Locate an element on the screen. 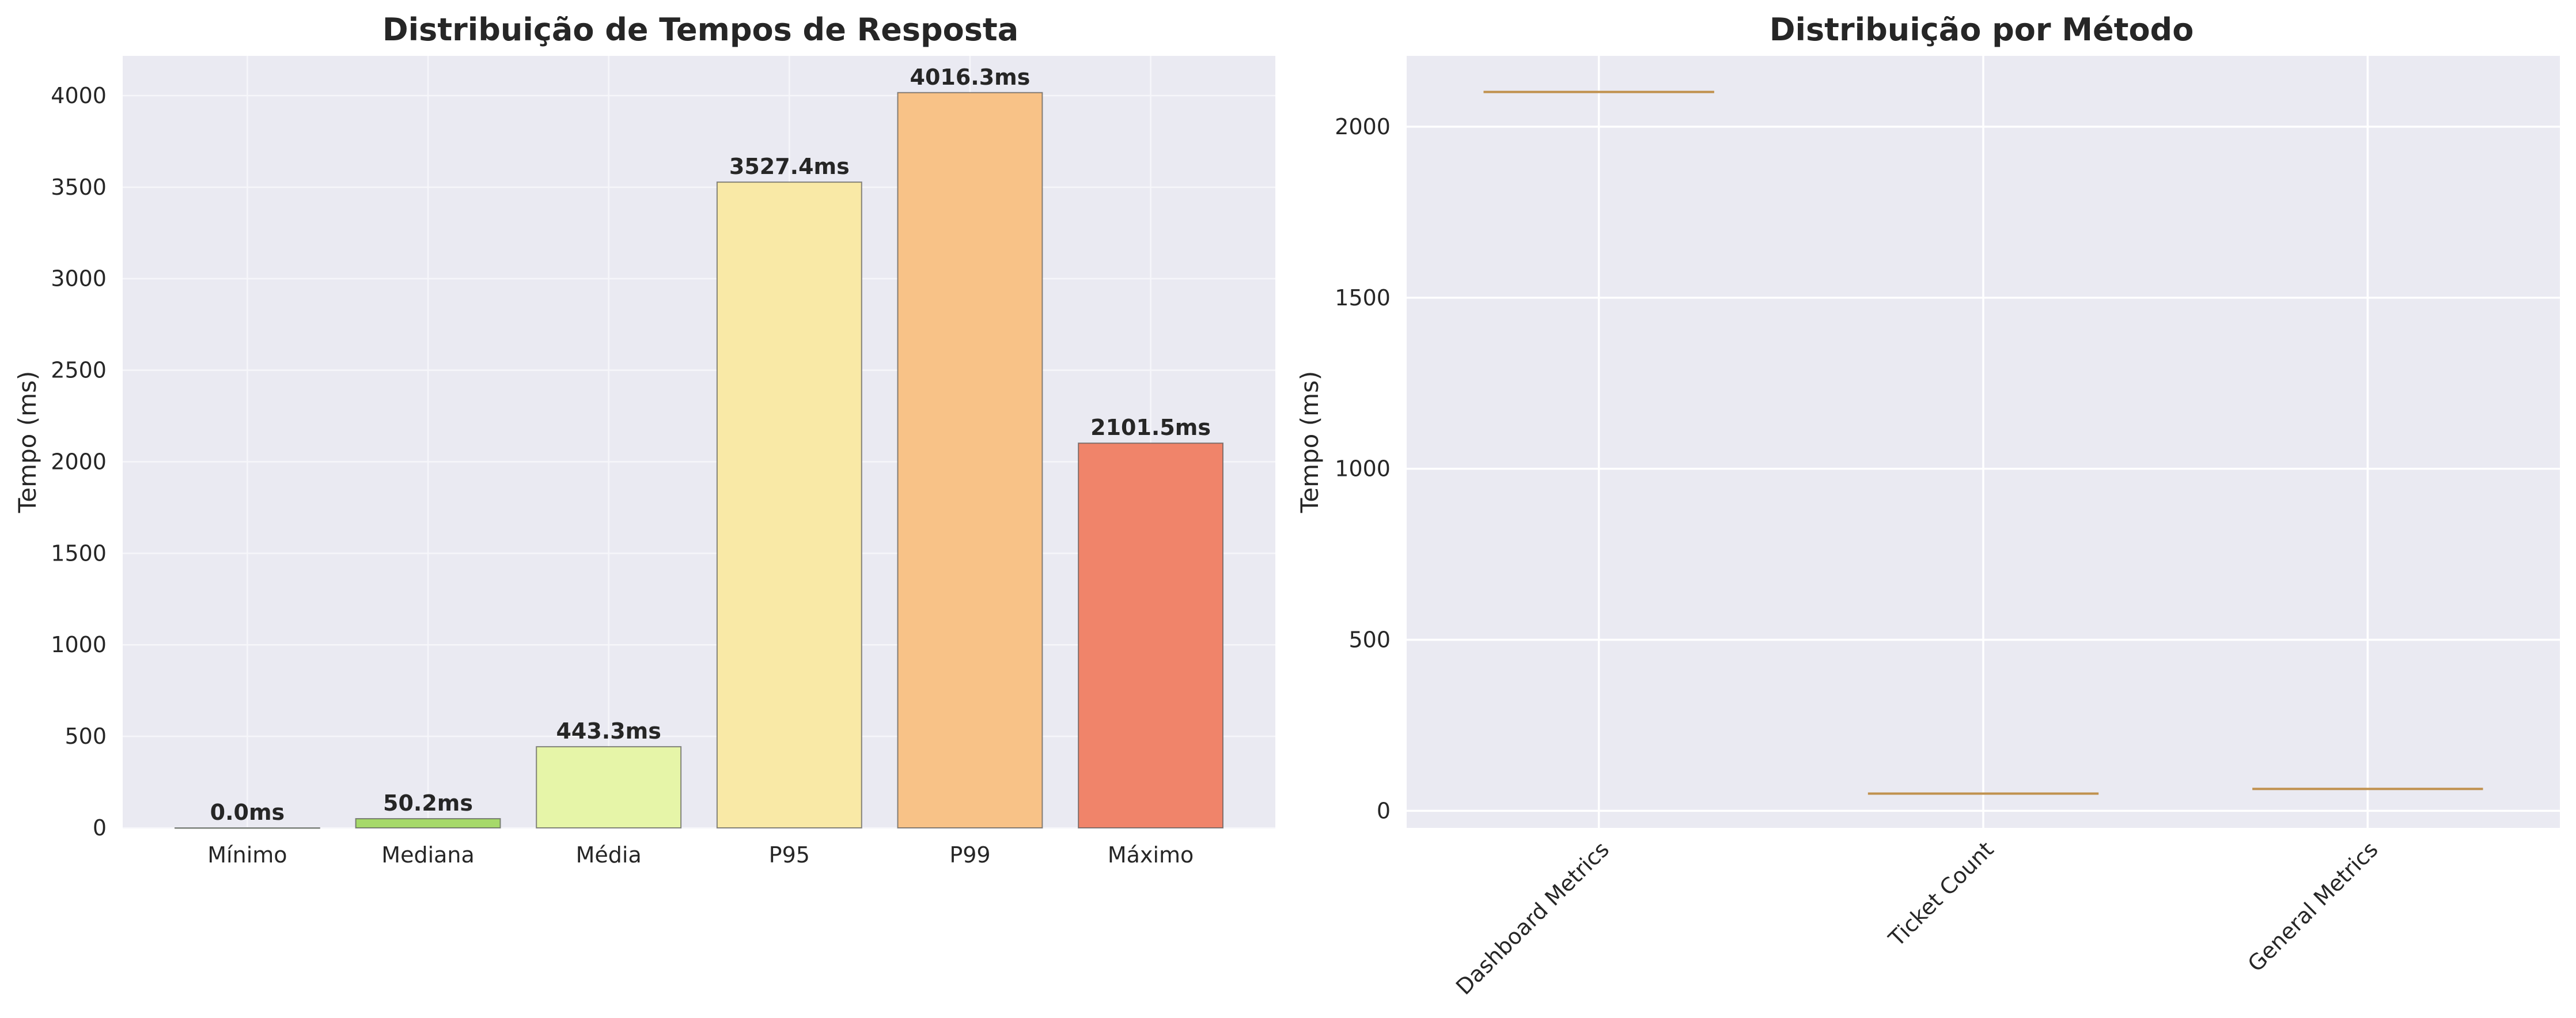 The width and height of the screenshot is (2576, 1018). x-tick-label: P95 is located at coordinates (789, 855).